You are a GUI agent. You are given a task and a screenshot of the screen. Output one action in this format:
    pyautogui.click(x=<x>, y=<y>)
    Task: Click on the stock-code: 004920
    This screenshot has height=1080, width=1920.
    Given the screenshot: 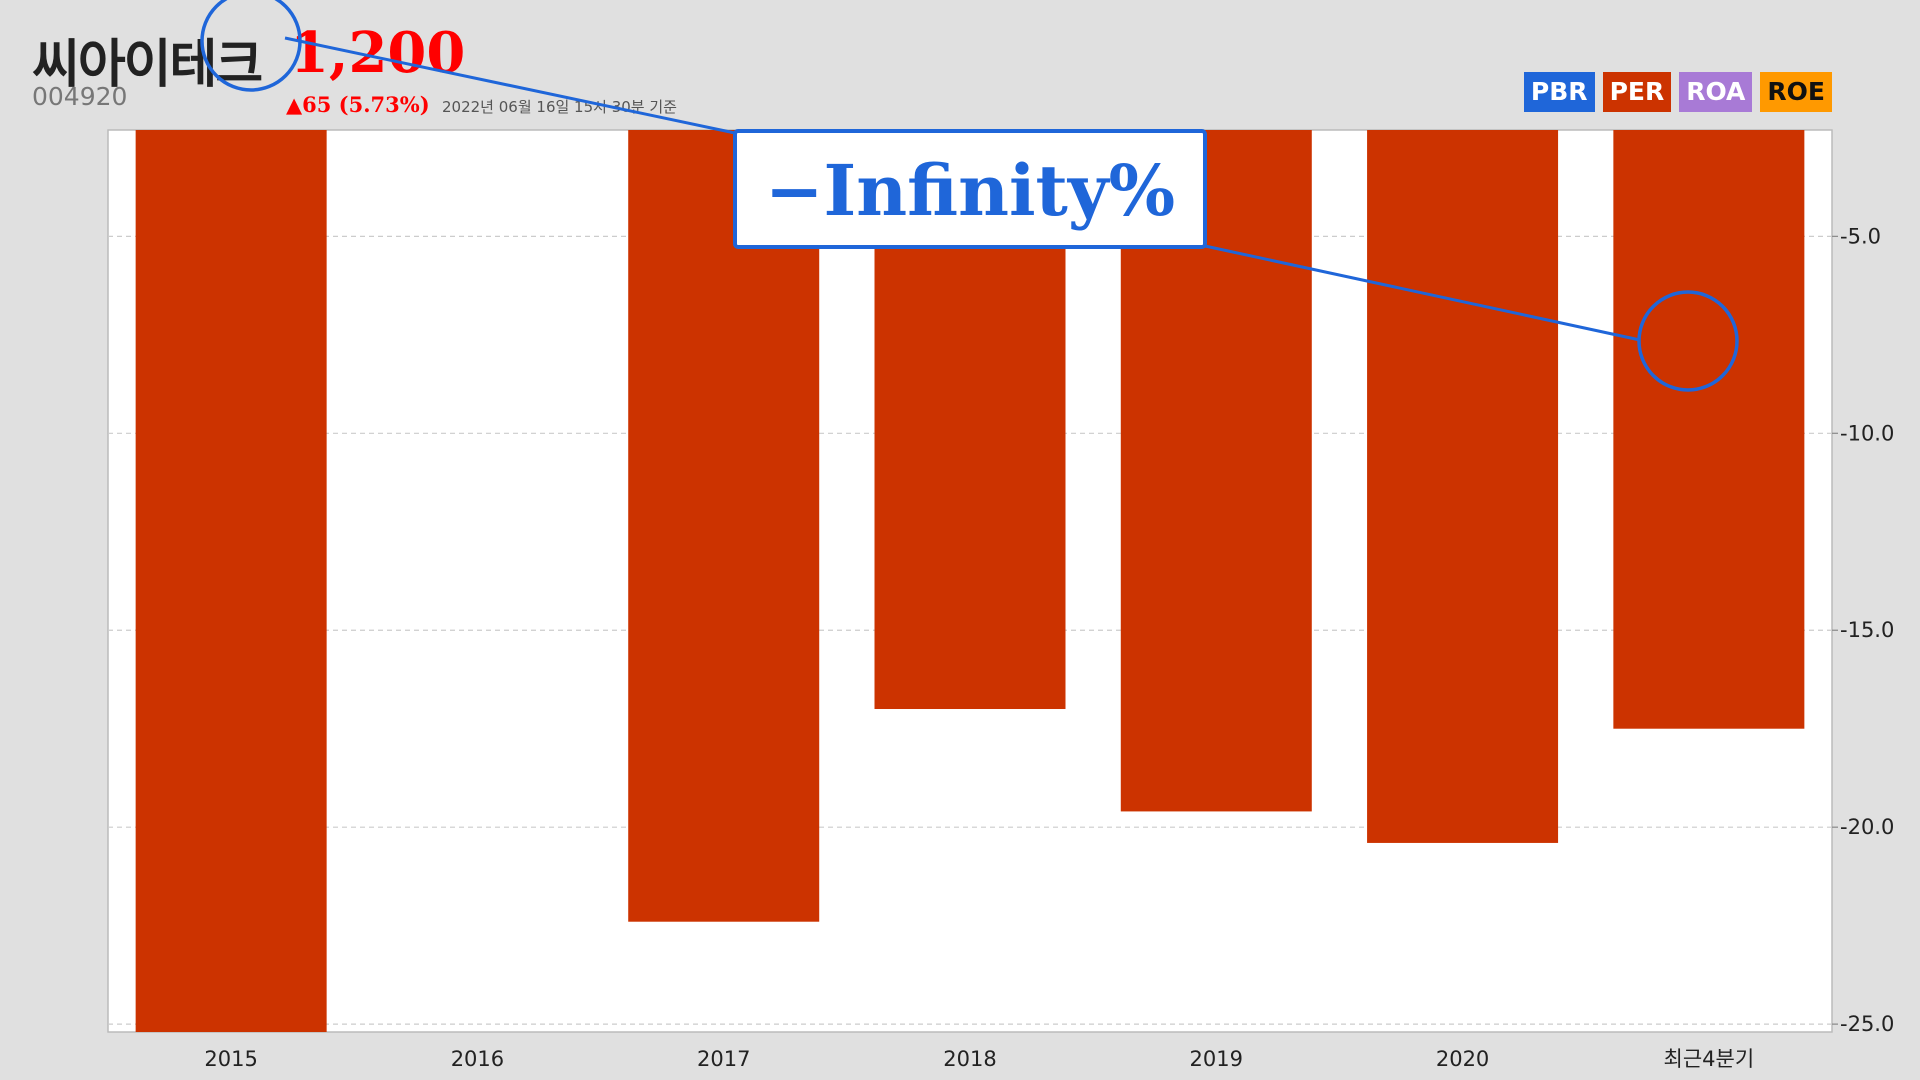 What is the action you would take?
    pyautogui.click(x=80, y=96)
    